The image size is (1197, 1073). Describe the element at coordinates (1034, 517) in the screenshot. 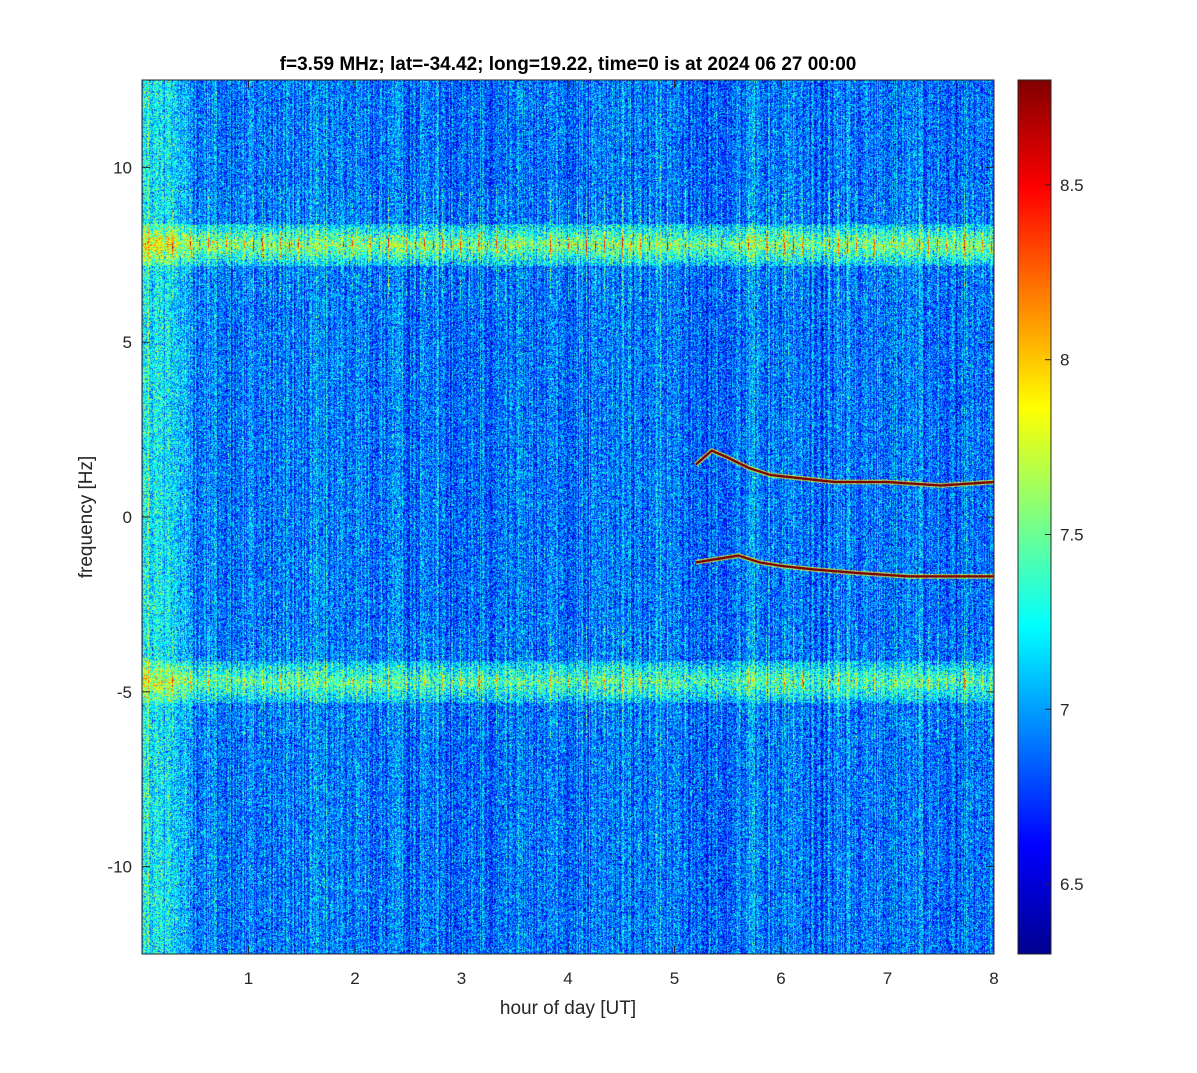

I see `colorbar-gradient` at that location.